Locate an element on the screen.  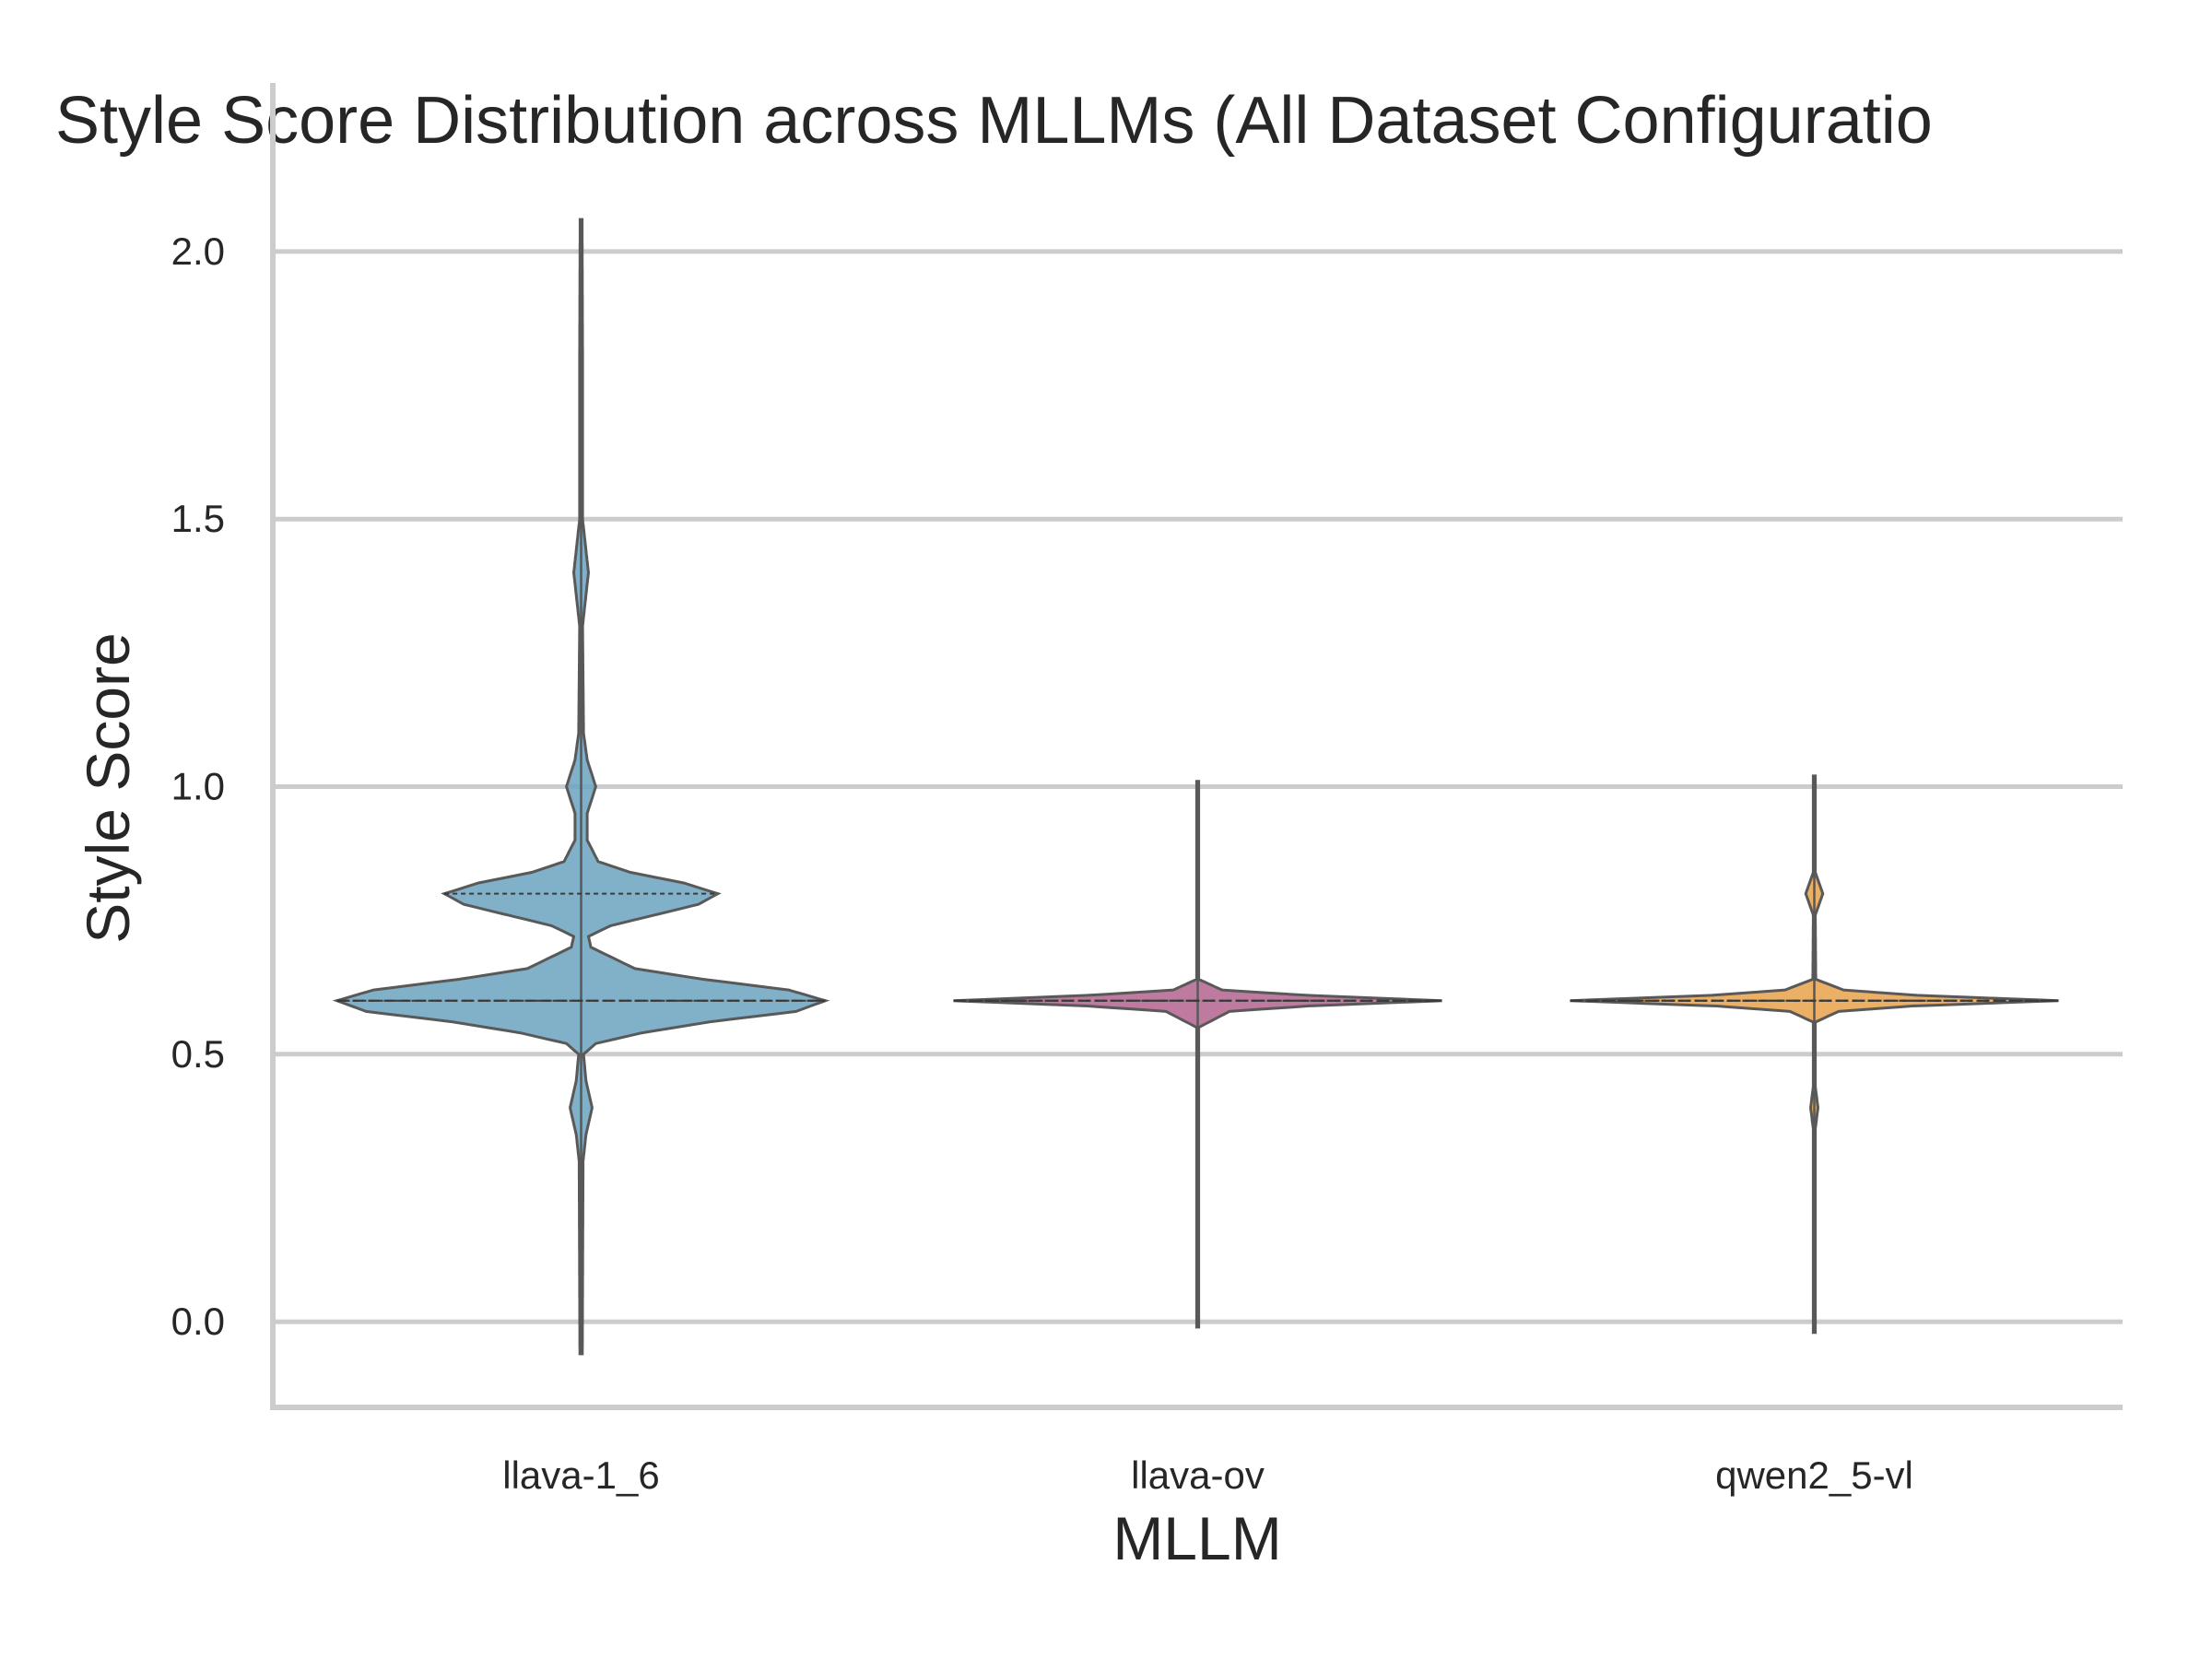
x-axis-label: MLLM is located at coordinates (1196, 1538).